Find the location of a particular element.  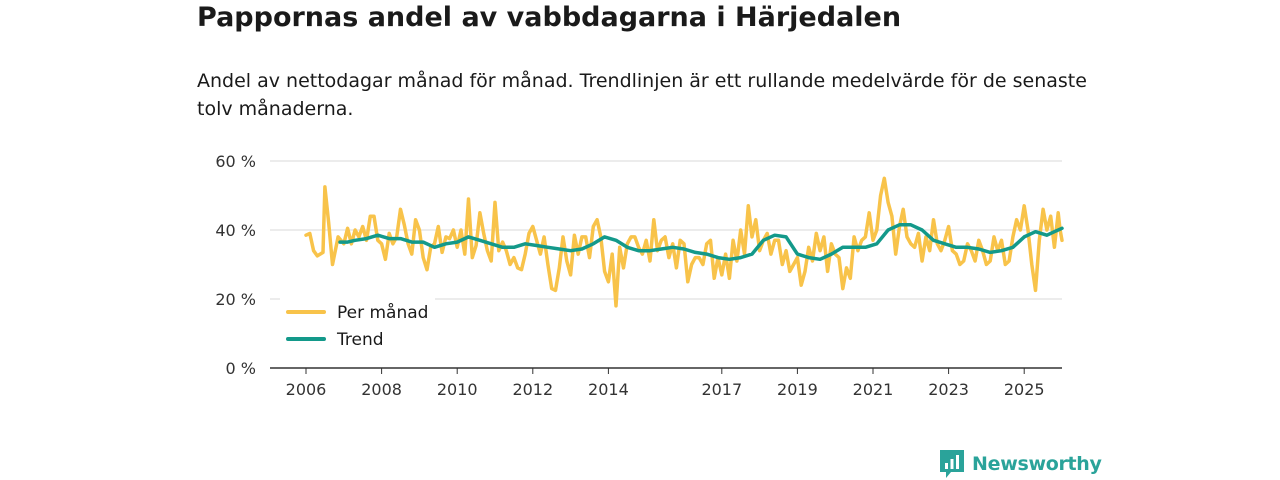

y-tick-label: 20 % is located at coordinates (235, 299).